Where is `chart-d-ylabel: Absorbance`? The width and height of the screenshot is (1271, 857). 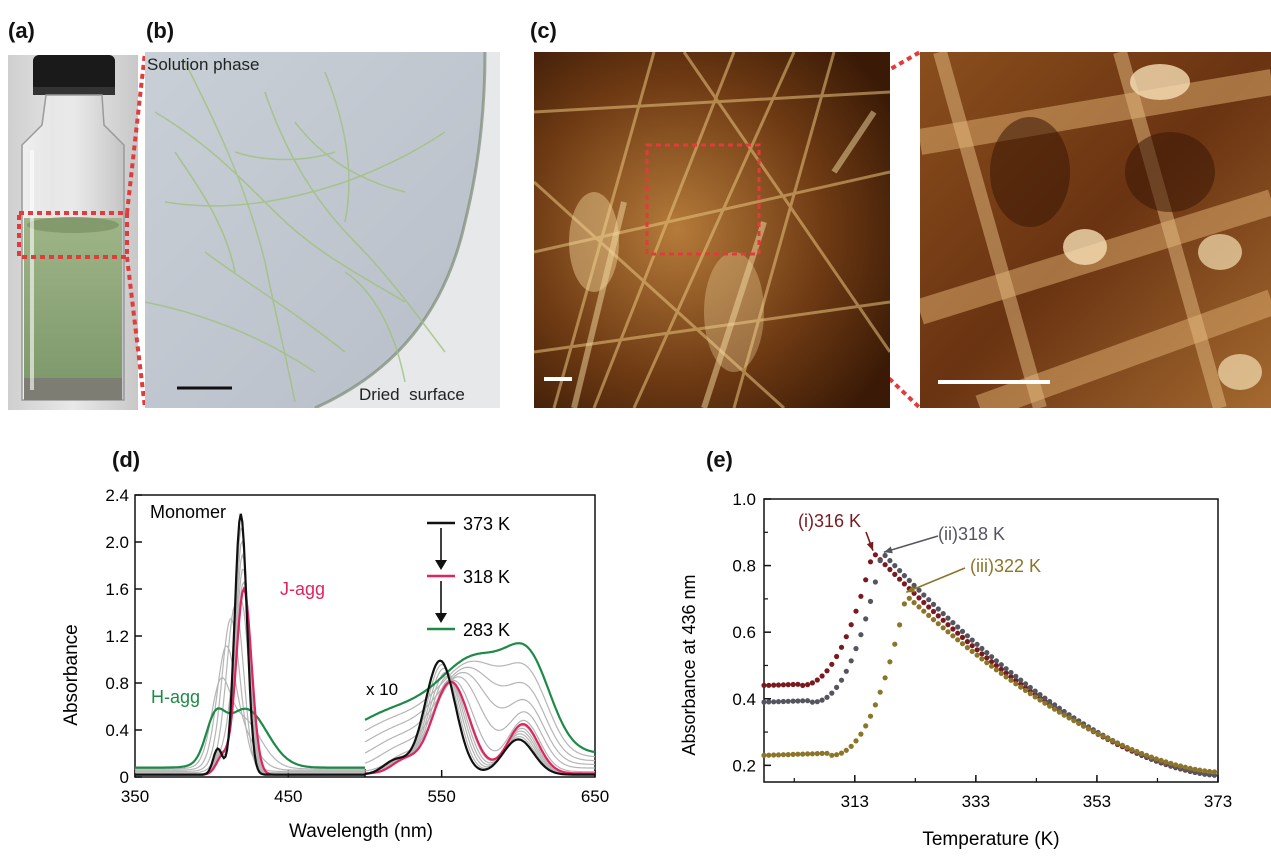 chart-d-ylabel: Absorbance is located at coordinates (71, 674).